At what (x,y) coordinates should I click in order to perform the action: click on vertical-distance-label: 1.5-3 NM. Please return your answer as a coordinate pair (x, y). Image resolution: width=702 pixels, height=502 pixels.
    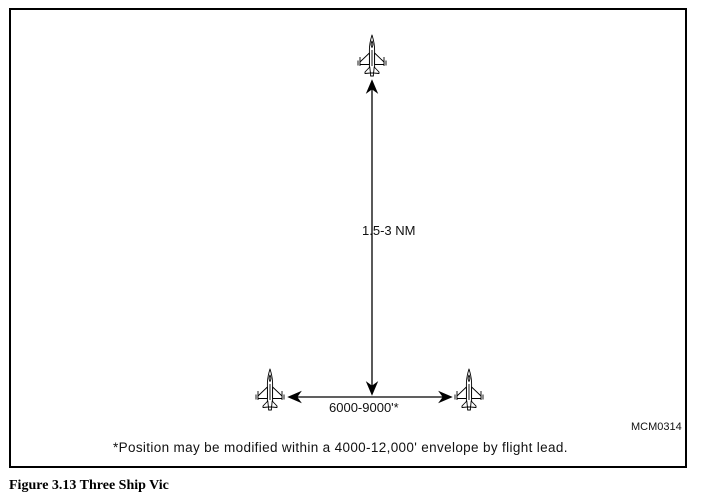
    Looking at the image, I should click on (389, 230).